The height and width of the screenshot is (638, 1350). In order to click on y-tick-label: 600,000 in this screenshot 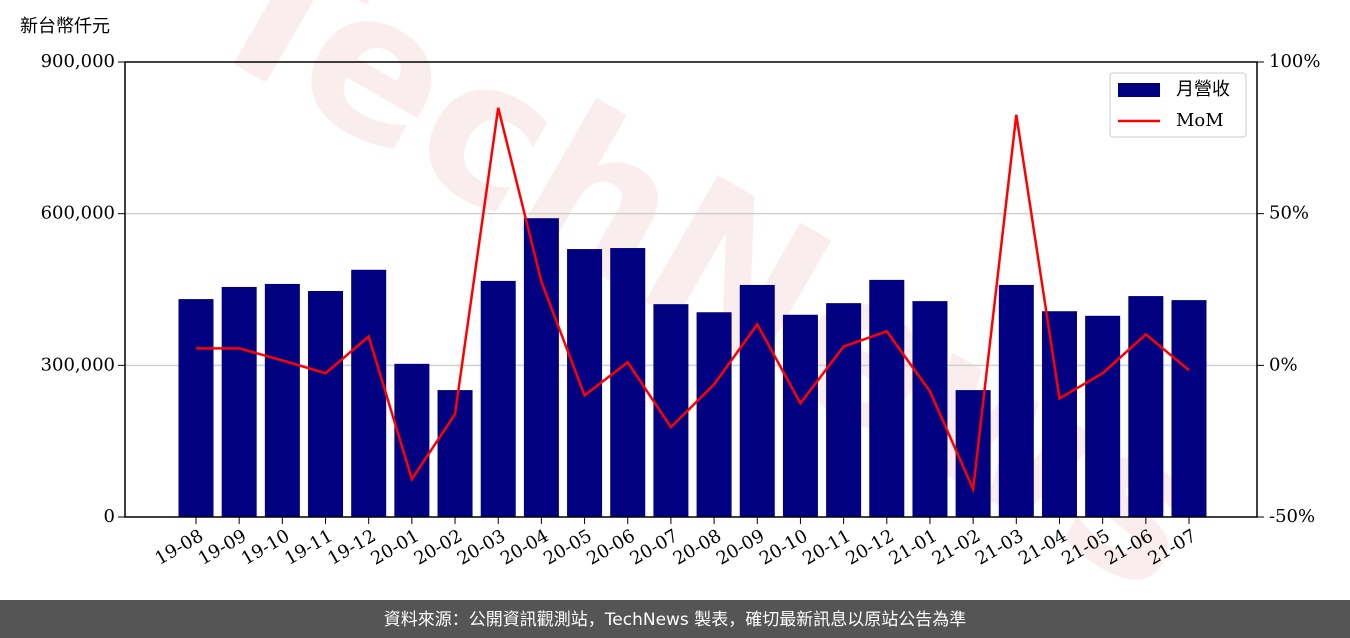, I will do `click(78, 213)`.